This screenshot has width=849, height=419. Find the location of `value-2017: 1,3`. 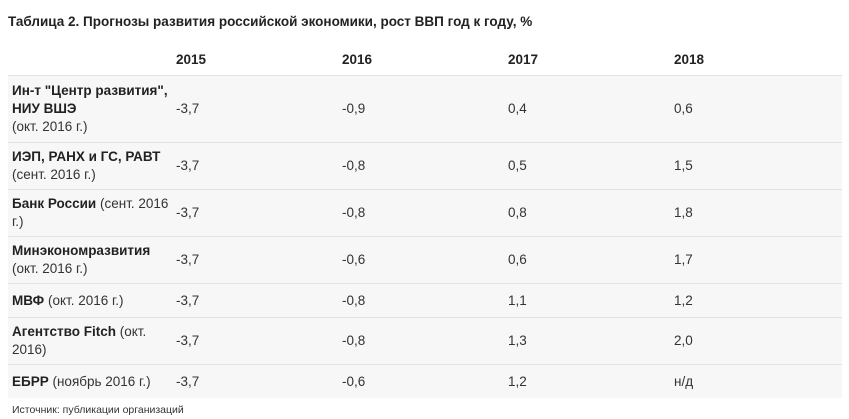

value-2017: 1,3 is located at coordinates (591, 341).